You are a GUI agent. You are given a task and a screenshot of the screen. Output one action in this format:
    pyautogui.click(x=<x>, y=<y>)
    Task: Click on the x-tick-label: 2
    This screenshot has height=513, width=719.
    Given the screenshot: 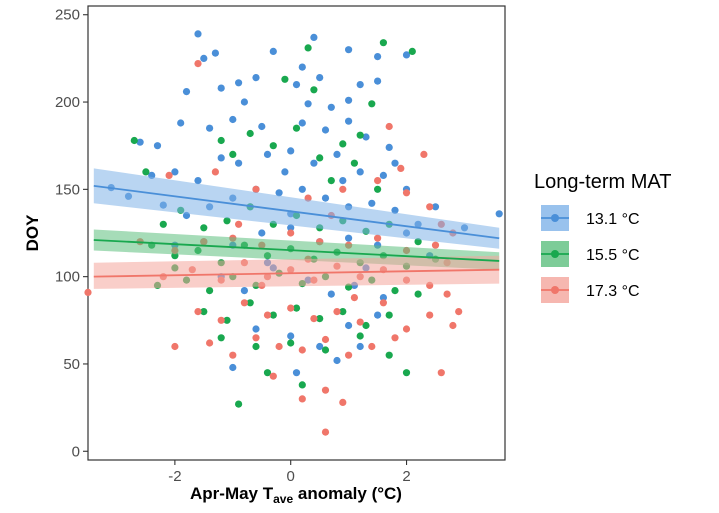 What is the action you would take?
    pyautogui.click(x=406, y=476)
    